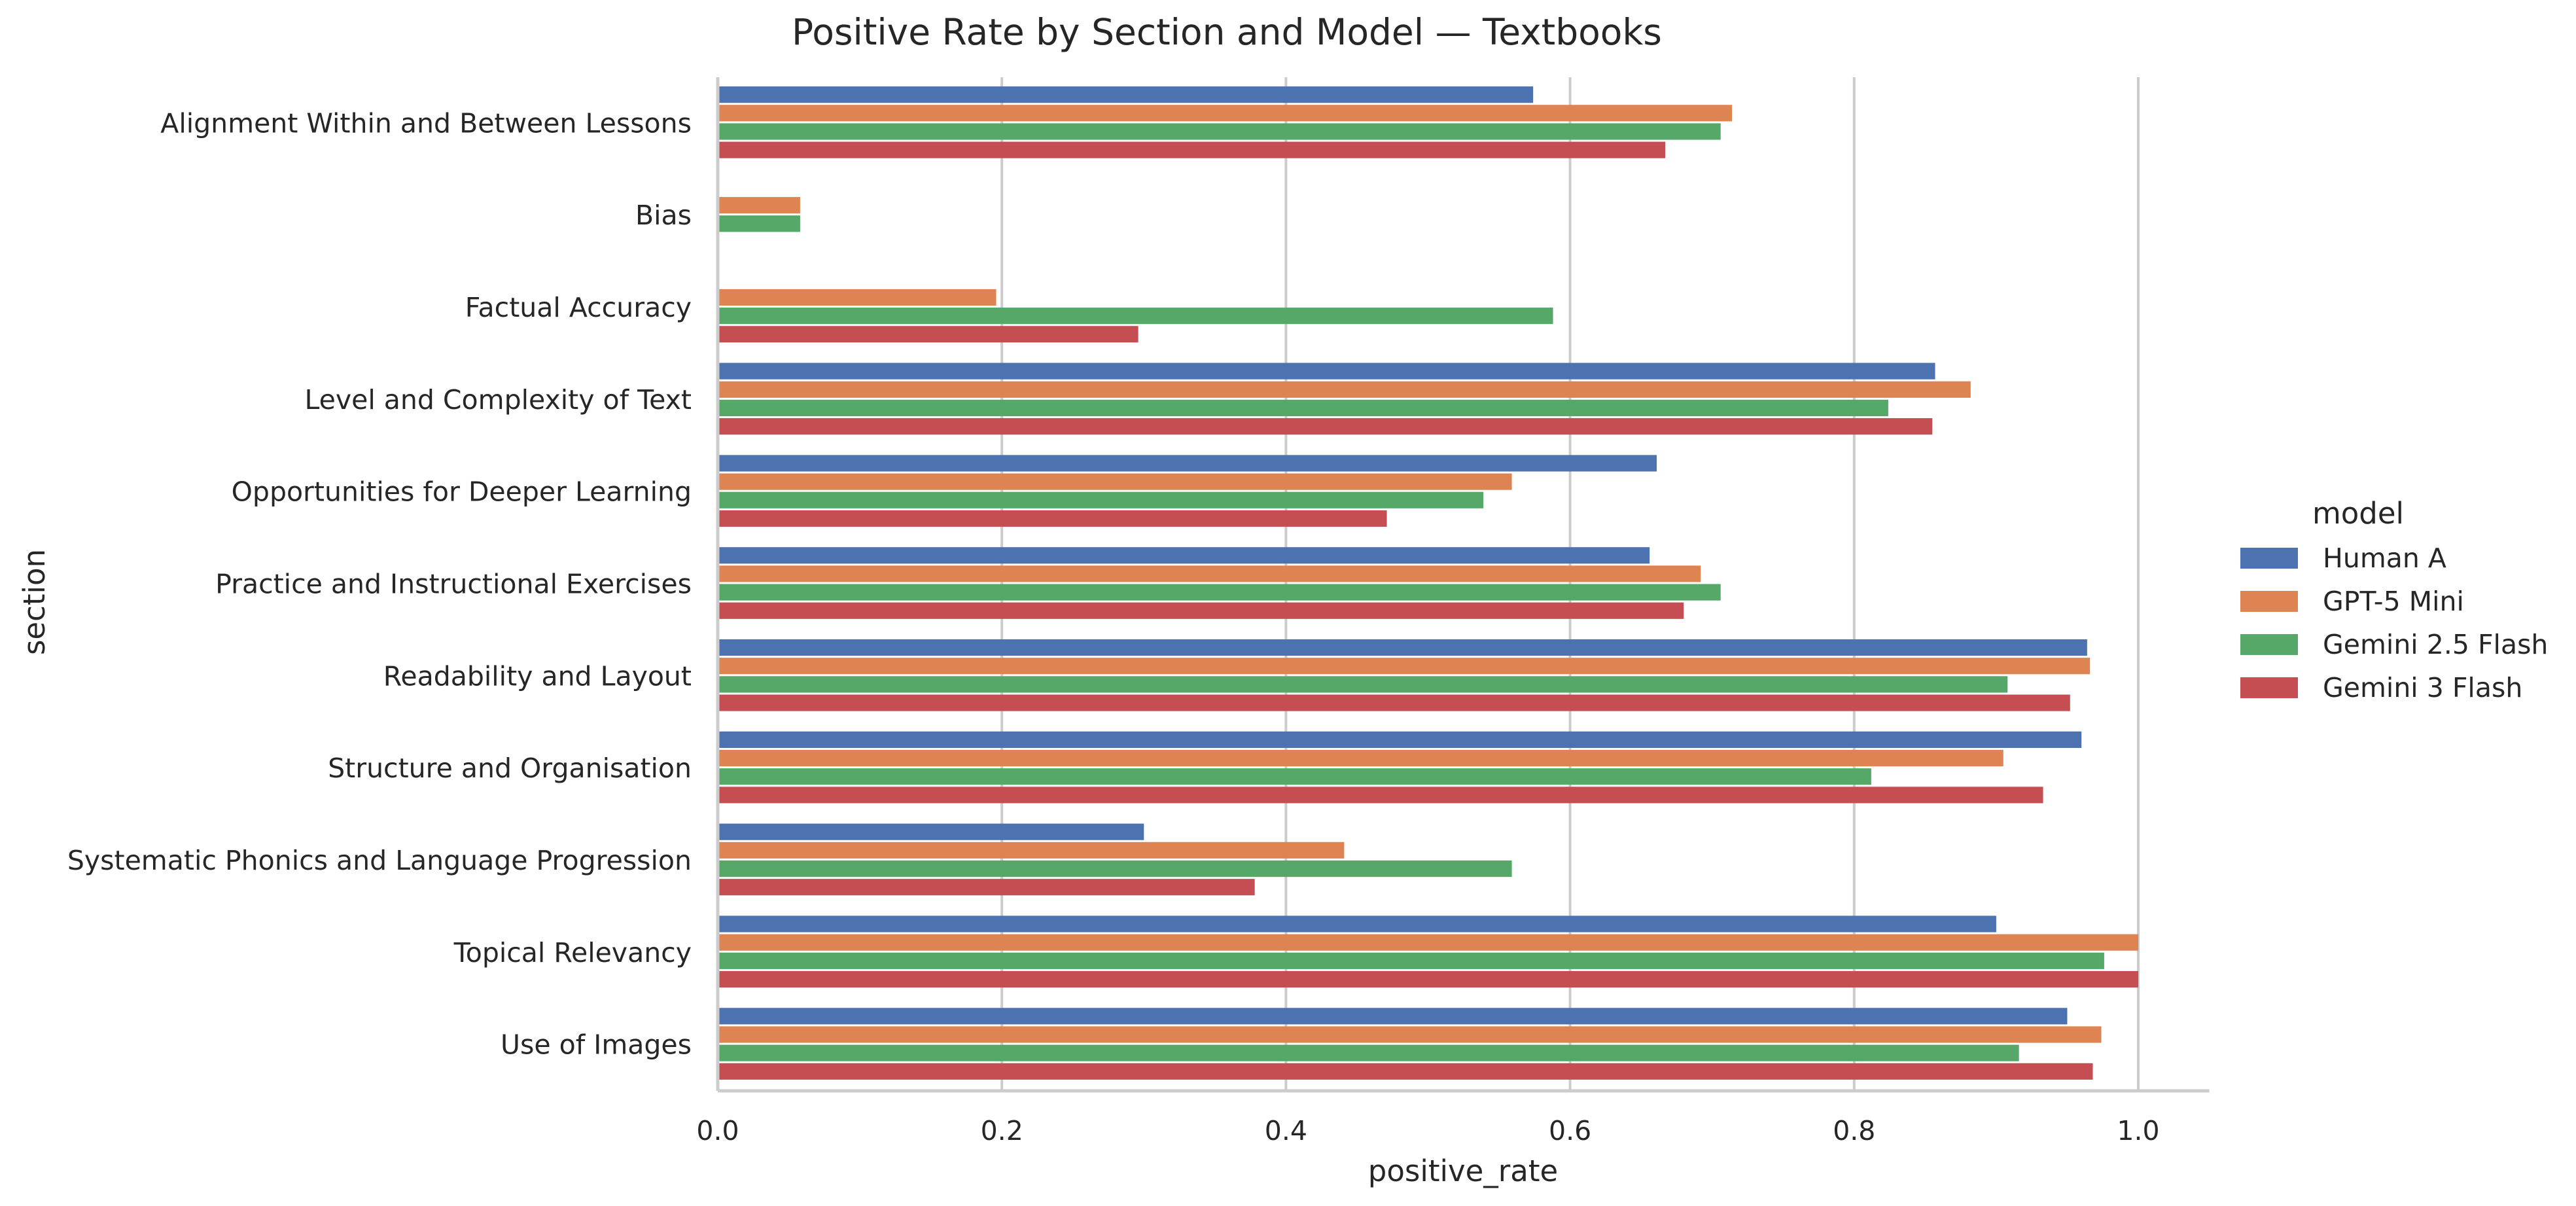  Describe the element at coordinates (2358, 513) in the screenshot. I see `legend-title: model` at that location.